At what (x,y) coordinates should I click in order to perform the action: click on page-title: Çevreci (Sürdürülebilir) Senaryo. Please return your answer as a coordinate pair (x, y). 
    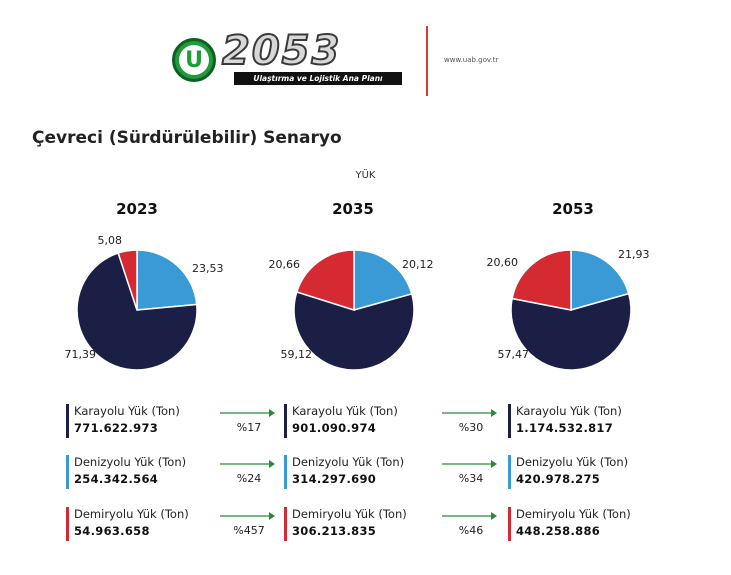
    Looking at the image, I should click on (187, 138).